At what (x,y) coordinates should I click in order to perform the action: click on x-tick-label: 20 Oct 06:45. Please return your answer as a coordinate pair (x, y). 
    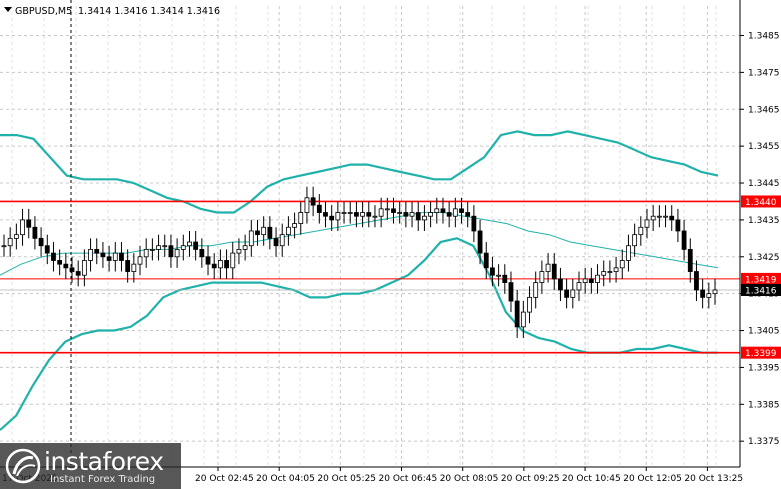
    Looking at the image, I should click on (408, 479).